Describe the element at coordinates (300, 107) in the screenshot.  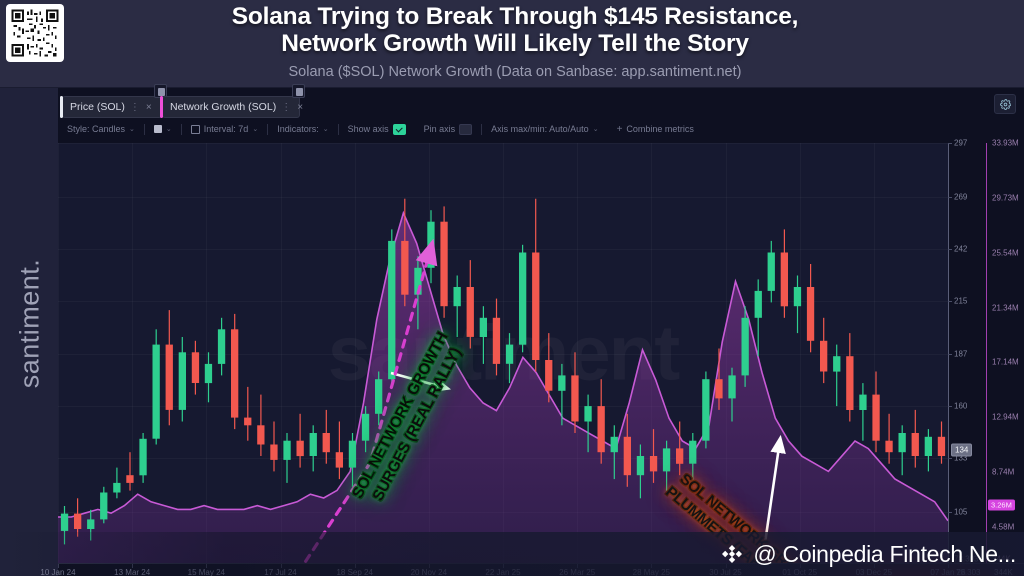
I see `metric-close-icon-network-growth: ×` at that location.